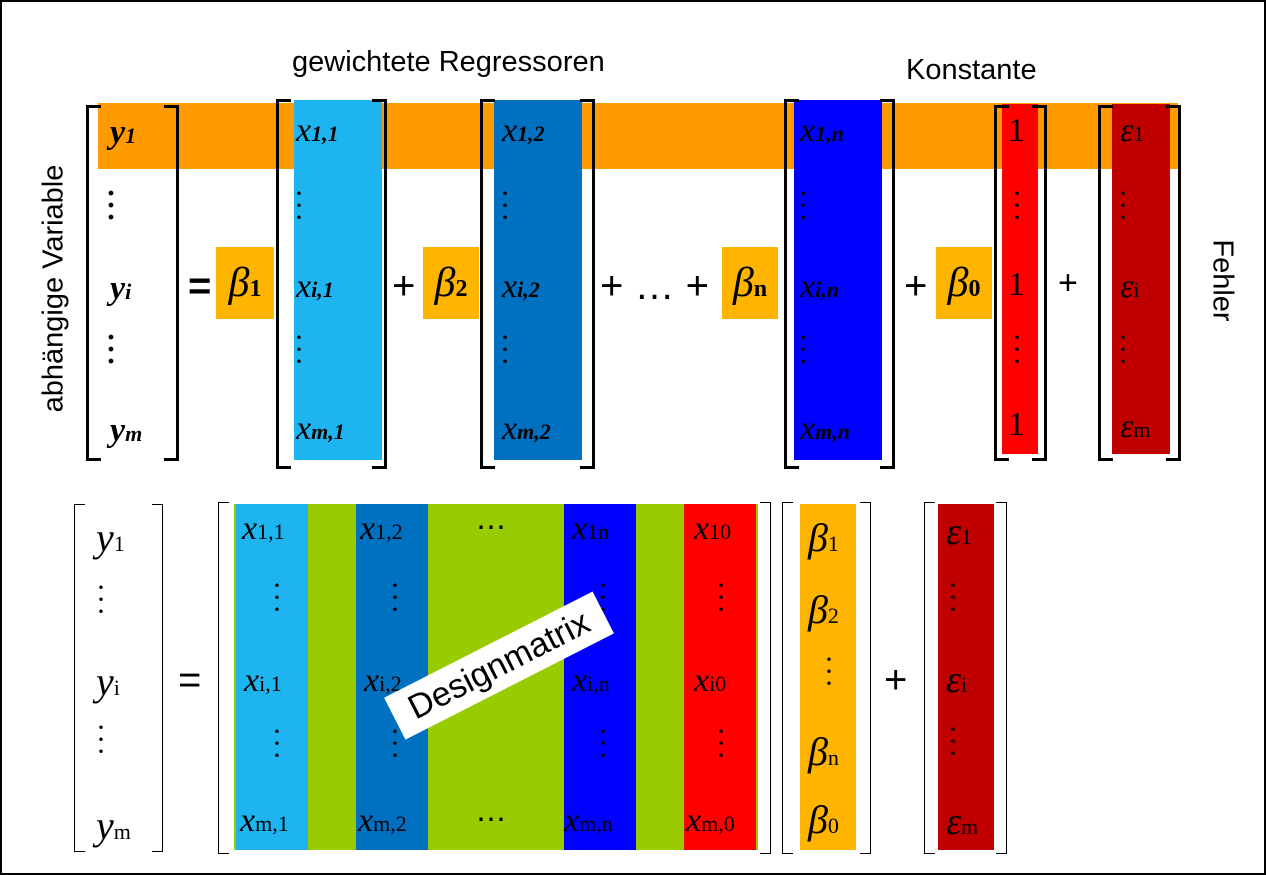  Describe the element at coordinates (404, 286) in the screenshot. I see `plus-sign-1: +` at that location.